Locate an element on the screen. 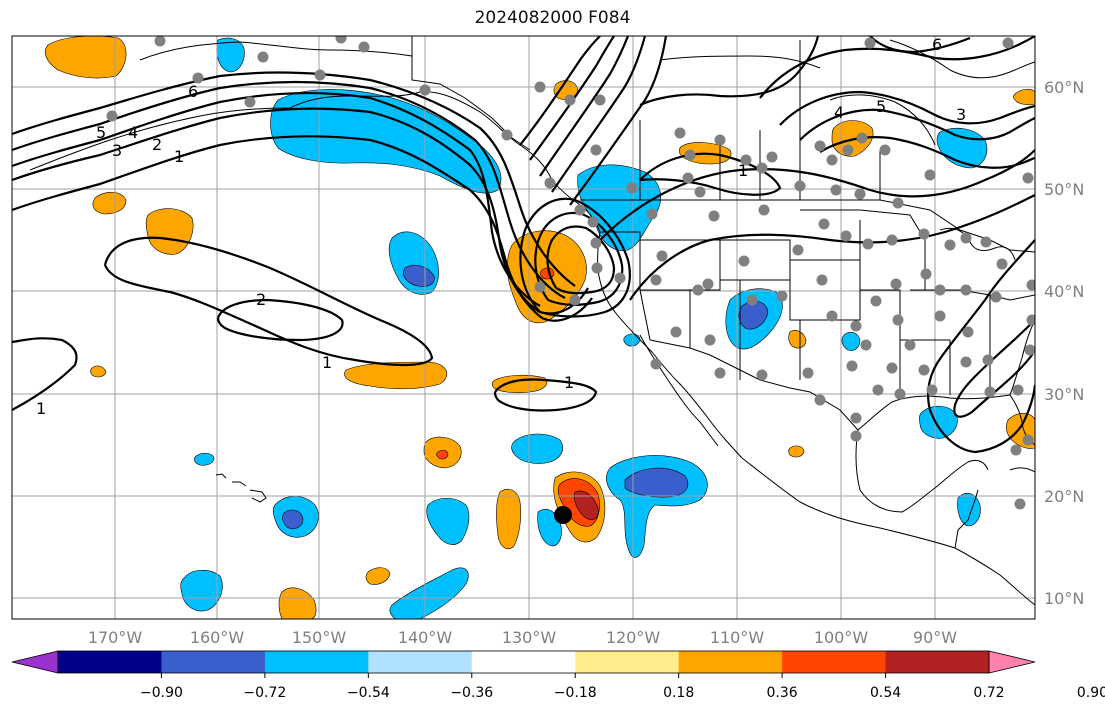 The height and width of the screenshot is (712, 1105). coastline-gulf-of-california is located at coordinates (710, 420).